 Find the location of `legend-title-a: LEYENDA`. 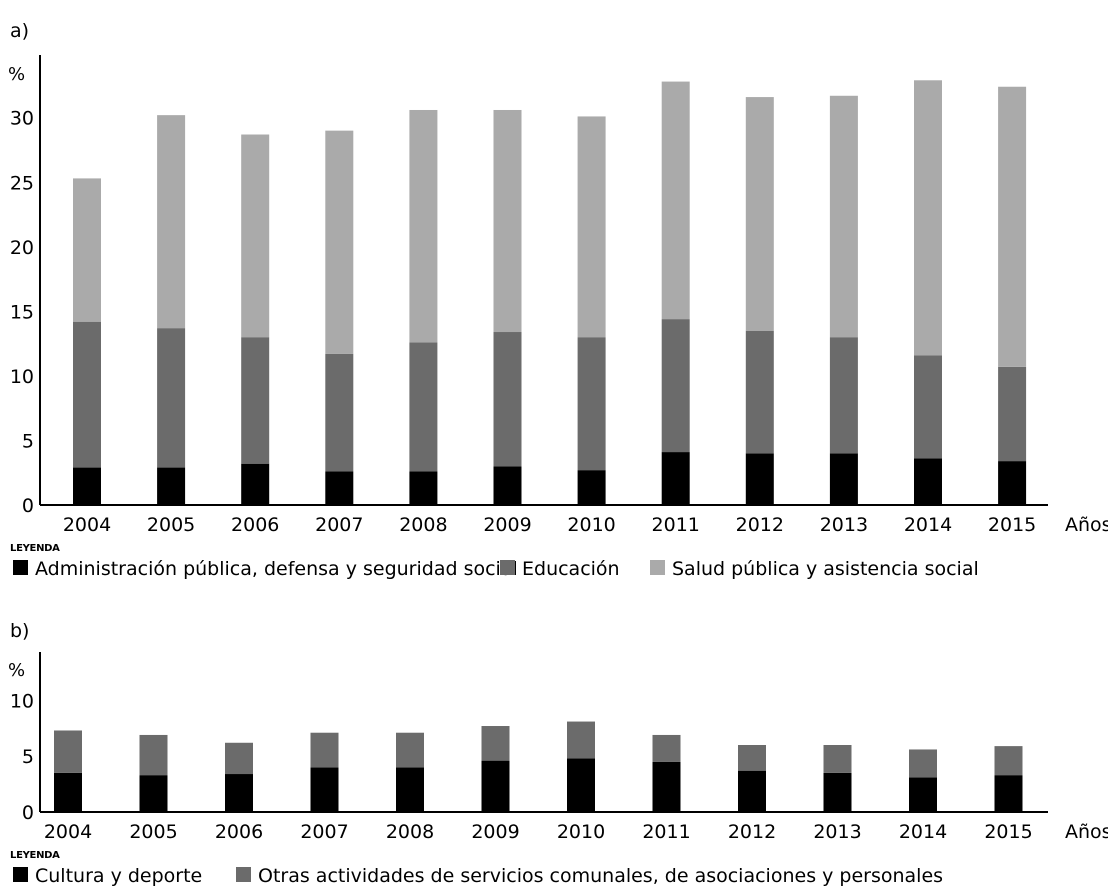

legend-title-a: LEYENDA is located at coordinates (35, 548).